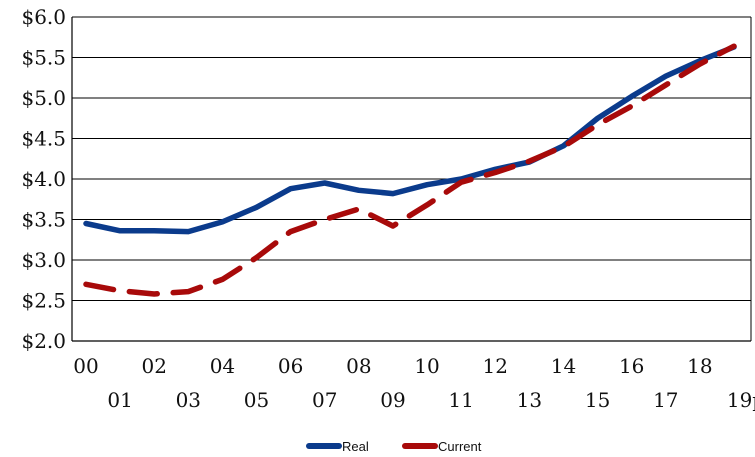 This screenshot has width=755, height=457. Describe the element at coordinates (188, 400) in the screenshot. I see `x-tick-label: 03` at that location.